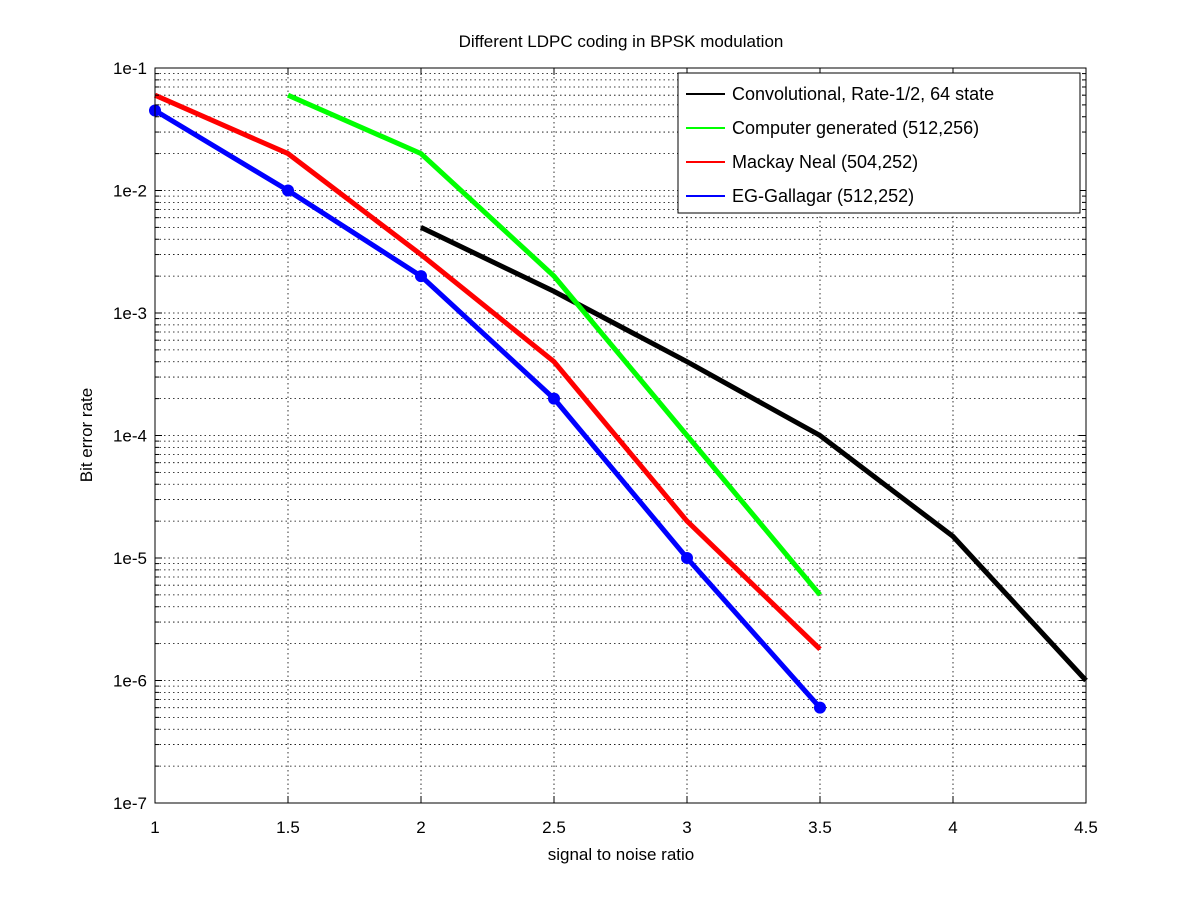  I want to click on y-tick-label: 1e-5, so click(130, 558).